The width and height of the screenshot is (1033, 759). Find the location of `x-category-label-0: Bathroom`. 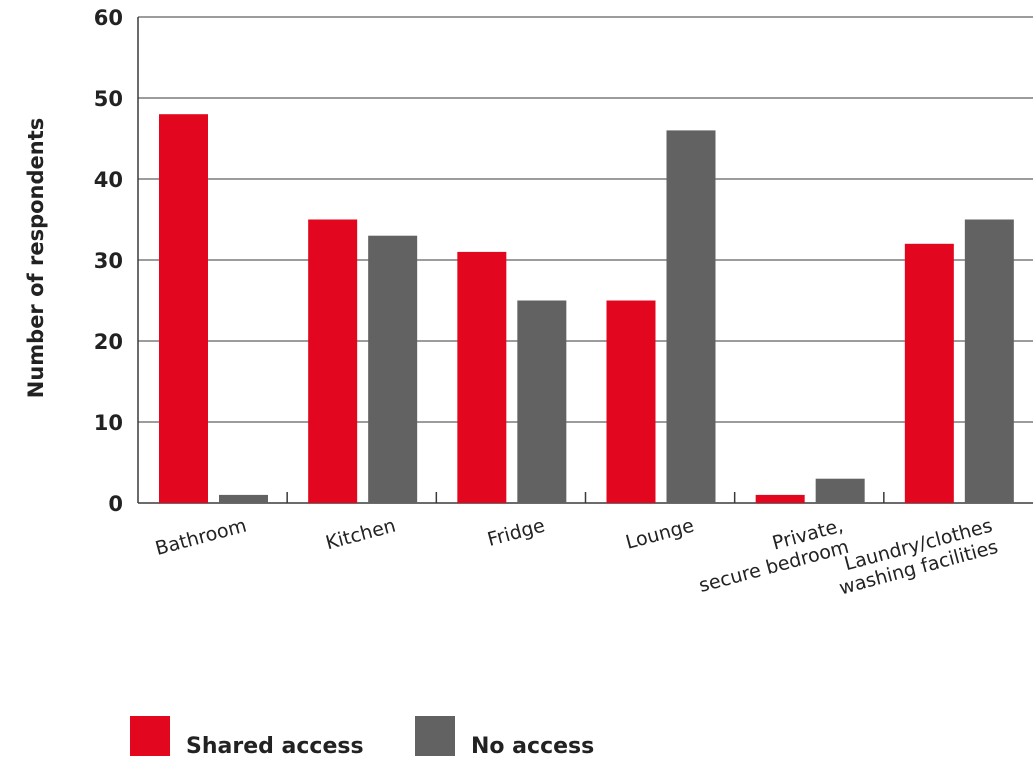

x-category-label-0: Bathroom is located at coordinates (201, 537).